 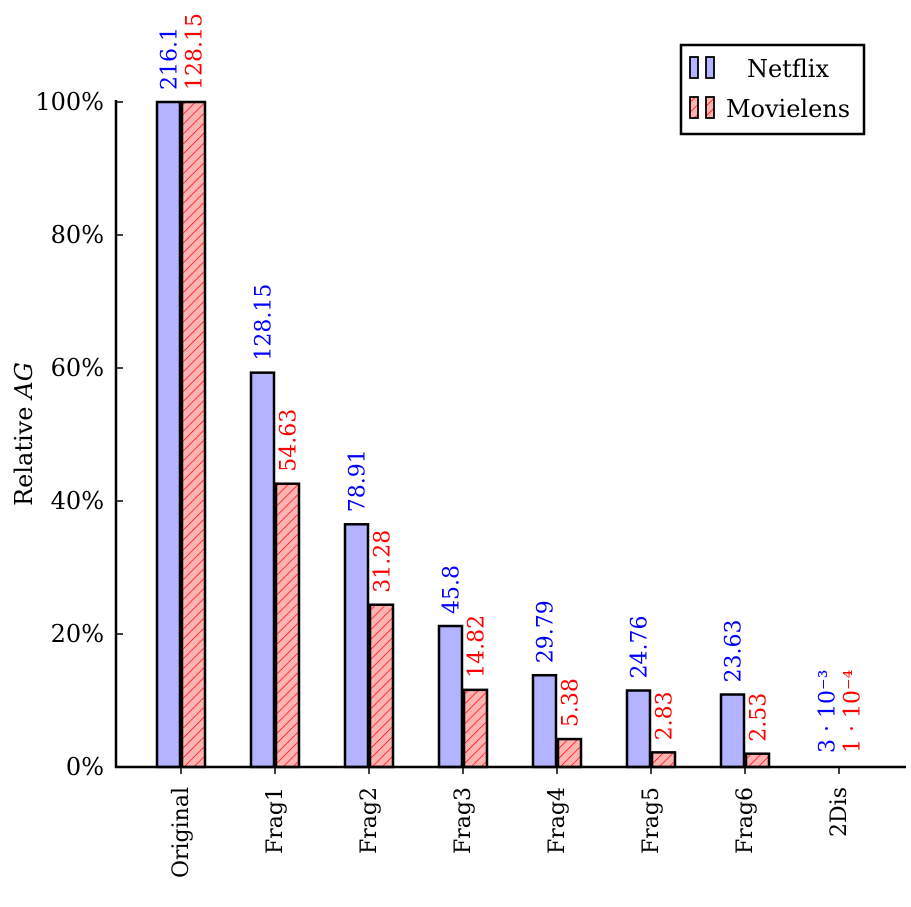 I want to click on legend-swatch-movielens-a, so click(x=694, y=107).